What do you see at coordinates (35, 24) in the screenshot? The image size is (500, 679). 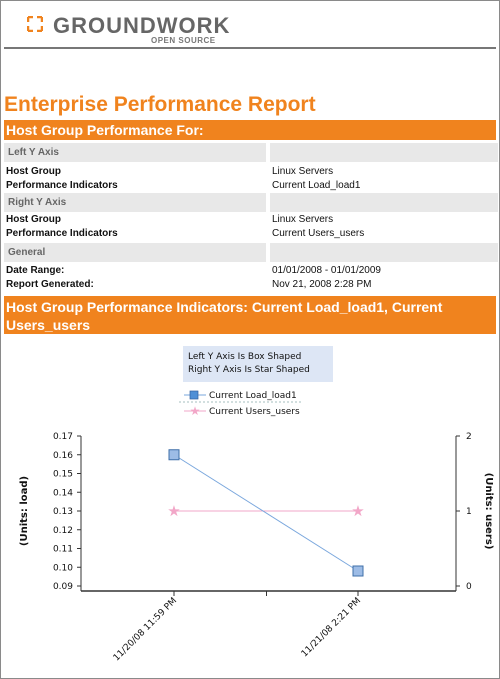 I see `logo-brackets-icon` at bounding box center [35, 24].